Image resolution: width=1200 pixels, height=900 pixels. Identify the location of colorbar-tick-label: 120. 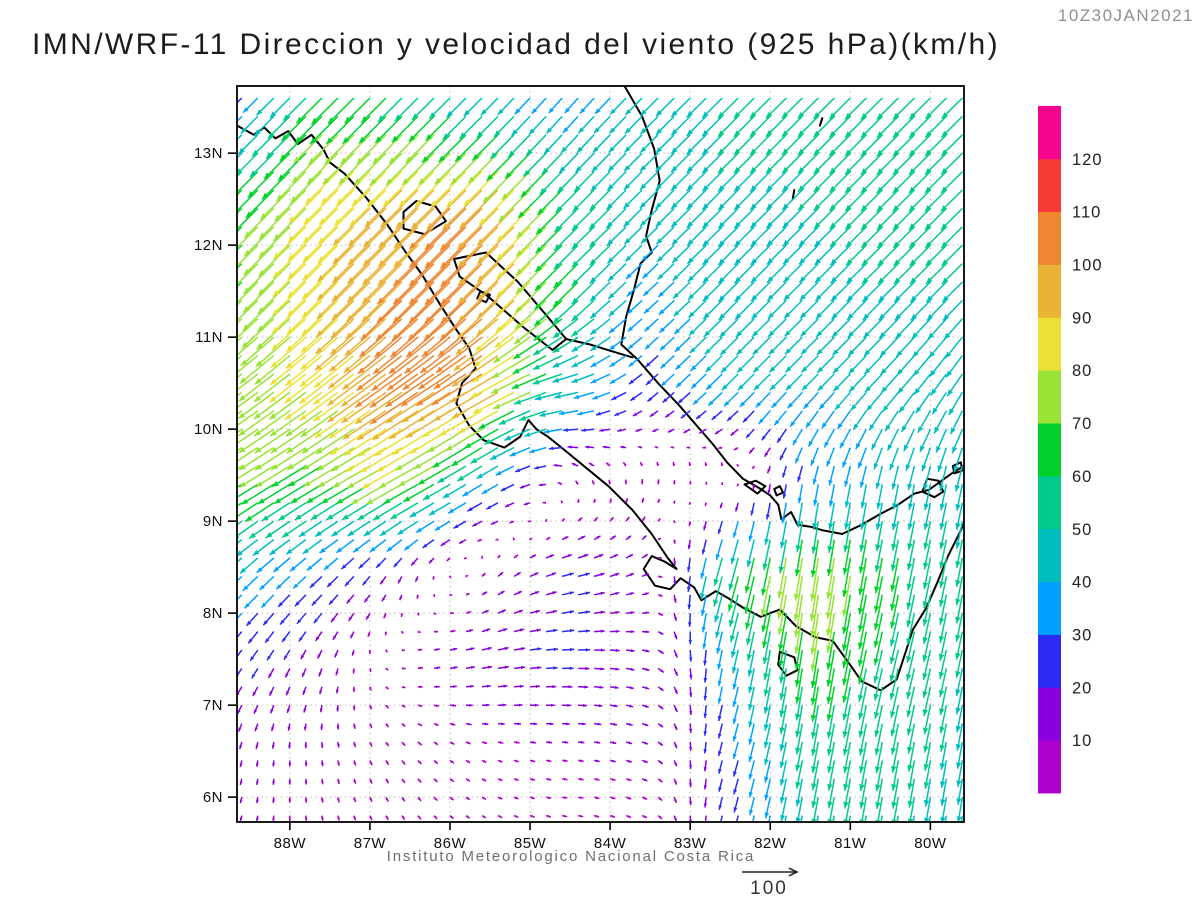
(1087, 160).